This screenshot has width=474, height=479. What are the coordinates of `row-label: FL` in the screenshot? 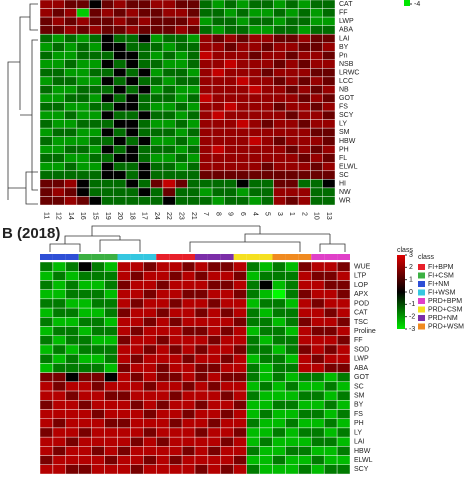 It's located at (343, 158).